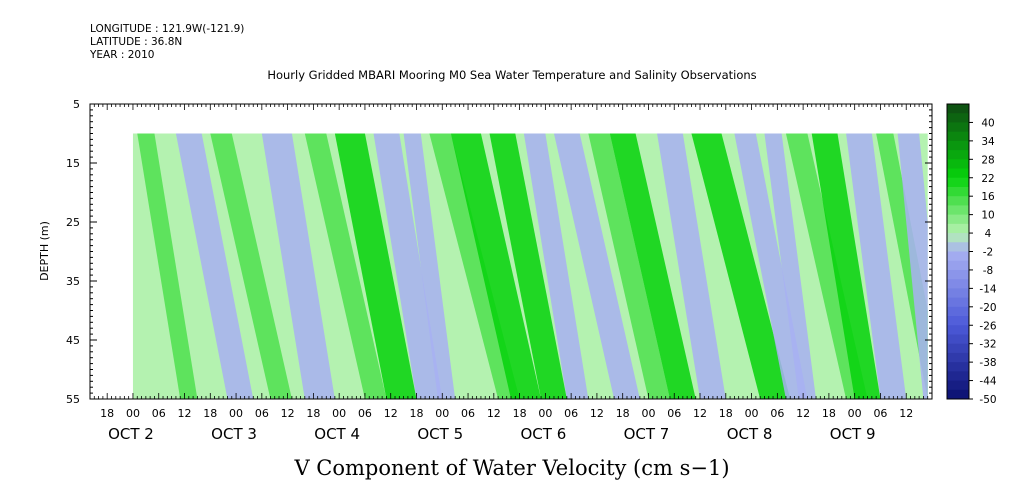  What do you see at coordinates (988, 197) in the screenshot?
I see `colorbar-label: 16` at bounding box center [988, 197].